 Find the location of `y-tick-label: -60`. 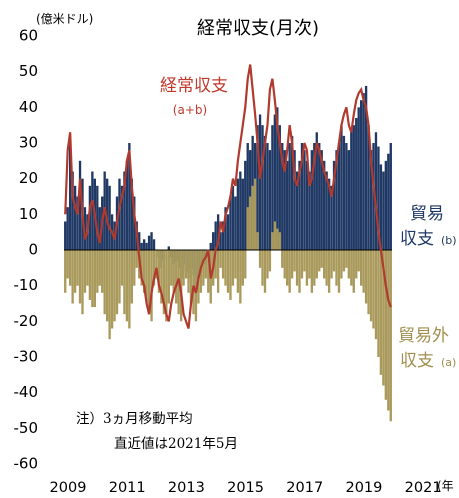

y-tick-label: -60 is located at coordinates (26, 464).